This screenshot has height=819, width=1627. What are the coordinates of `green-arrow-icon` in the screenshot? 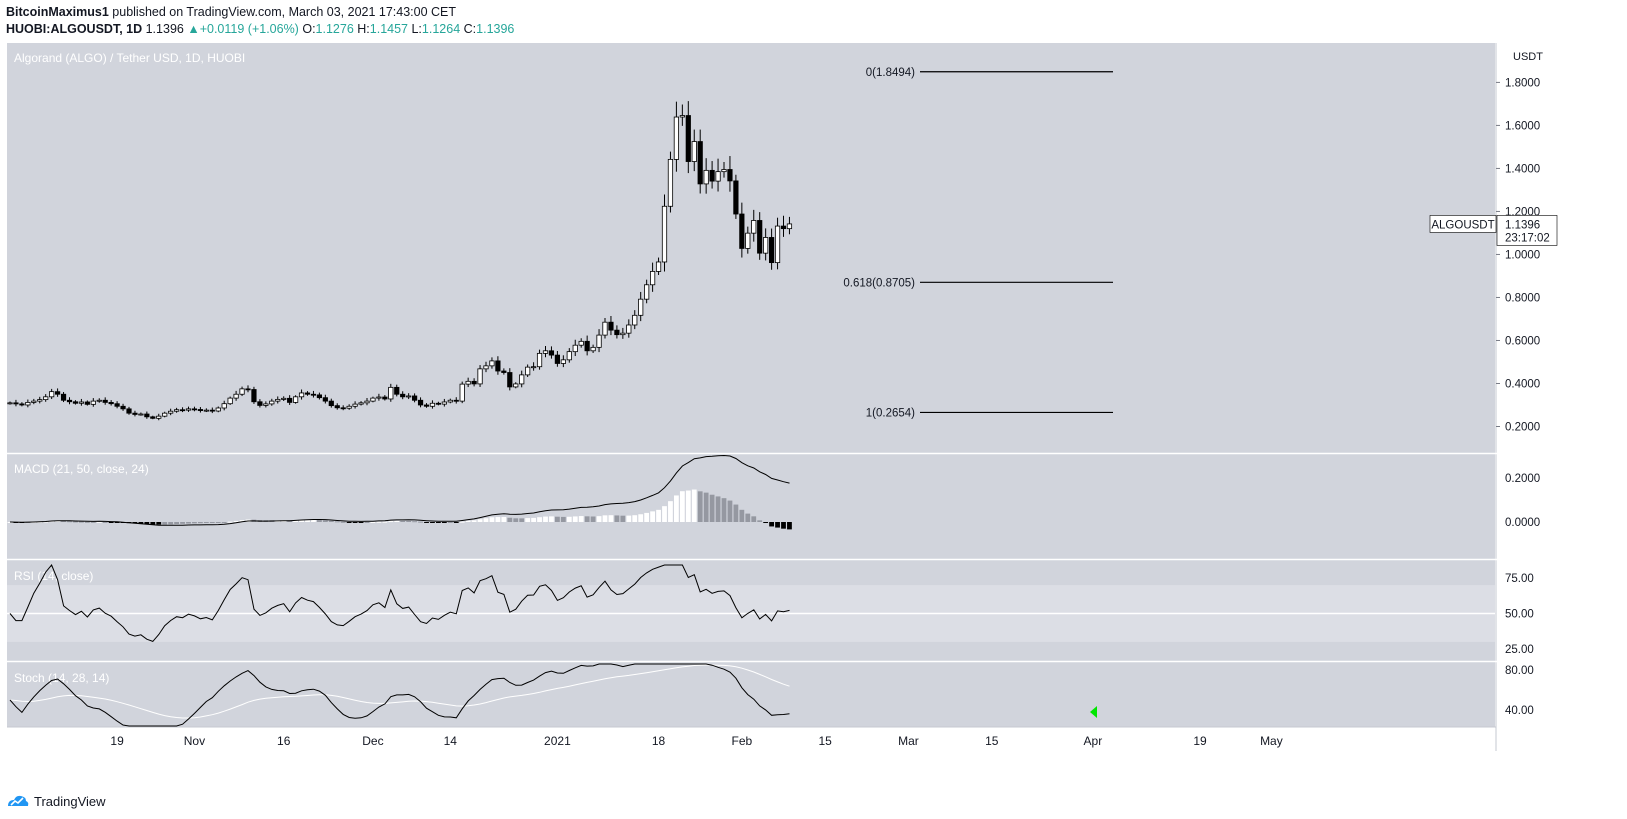 It's located at (1093, 712).